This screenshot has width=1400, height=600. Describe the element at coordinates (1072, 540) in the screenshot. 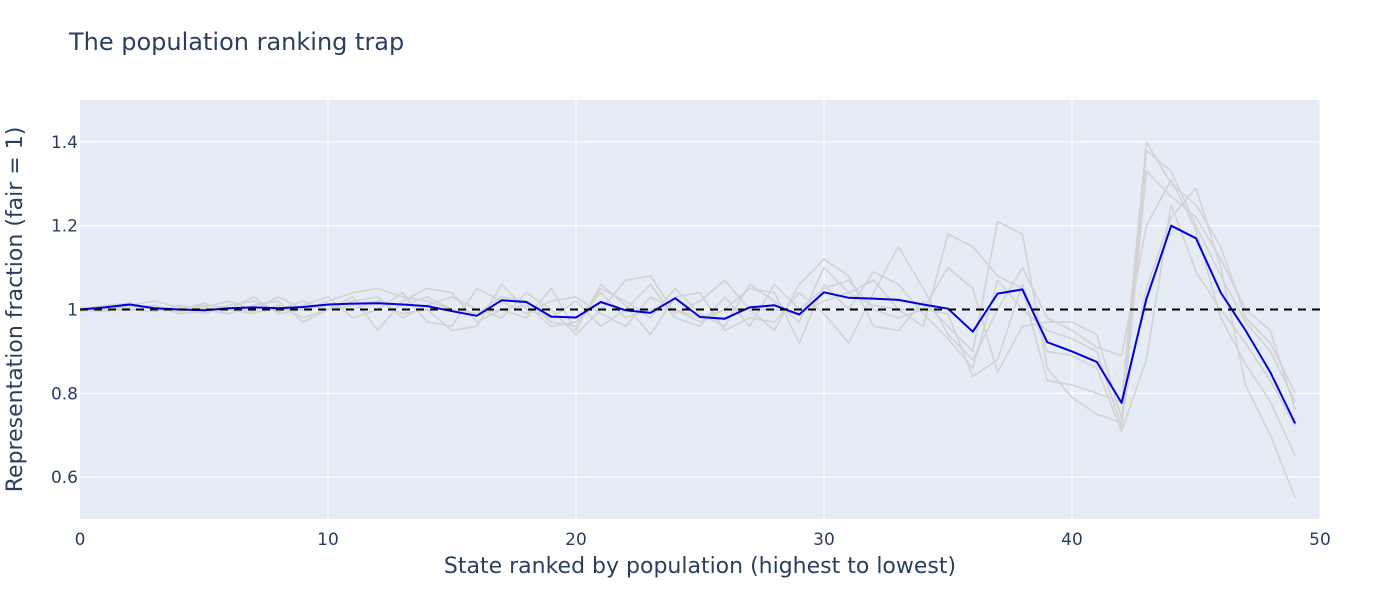

I see `x-tick-label: 40` at that location.